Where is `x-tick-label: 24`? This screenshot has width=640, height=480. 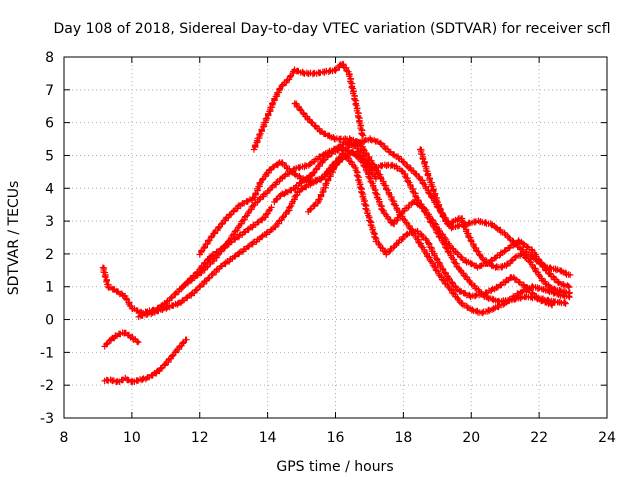
x-tick-label: 24 is located at coordinates (607, 438).